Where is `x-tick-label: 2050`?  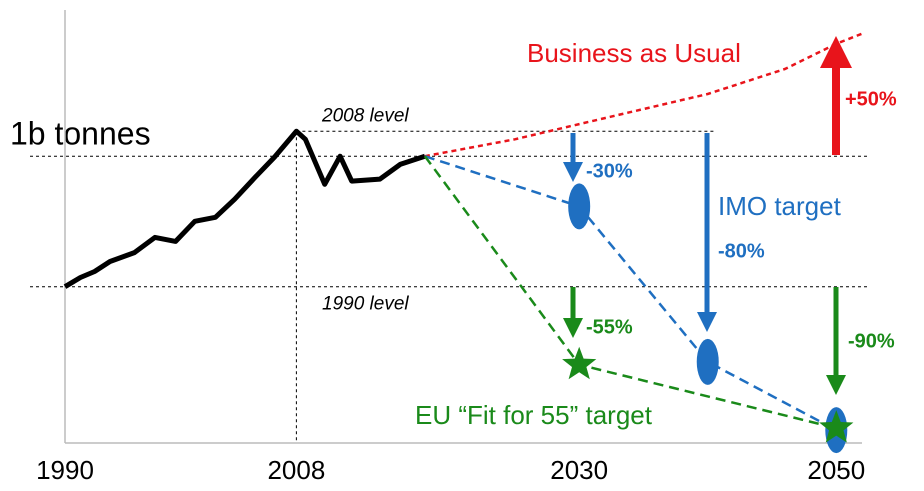
x-tick-label: 2050 is located at coordinates (836, 470).